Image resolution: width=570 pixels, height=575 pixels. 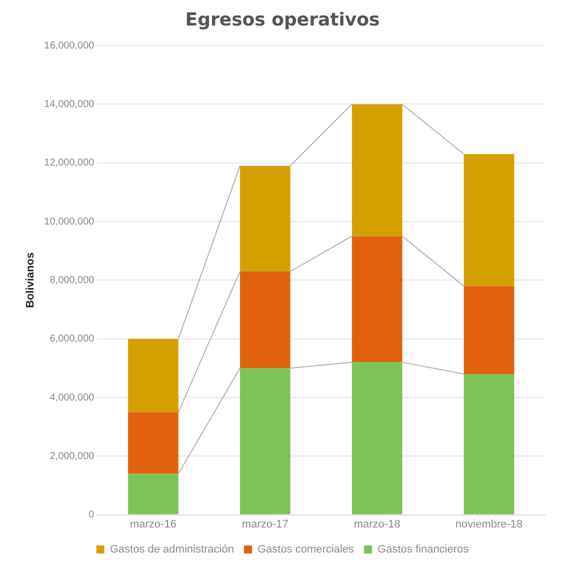 I want to click on x-tick-label: marzo-17, so click(x=265, y=524).